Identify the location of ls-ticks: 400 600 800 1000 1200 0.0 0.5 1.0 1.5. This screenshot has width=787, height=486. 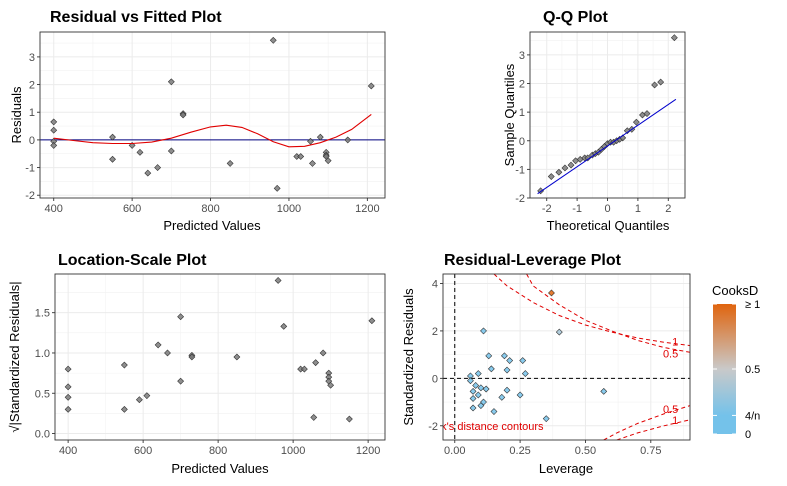
(208, 382).